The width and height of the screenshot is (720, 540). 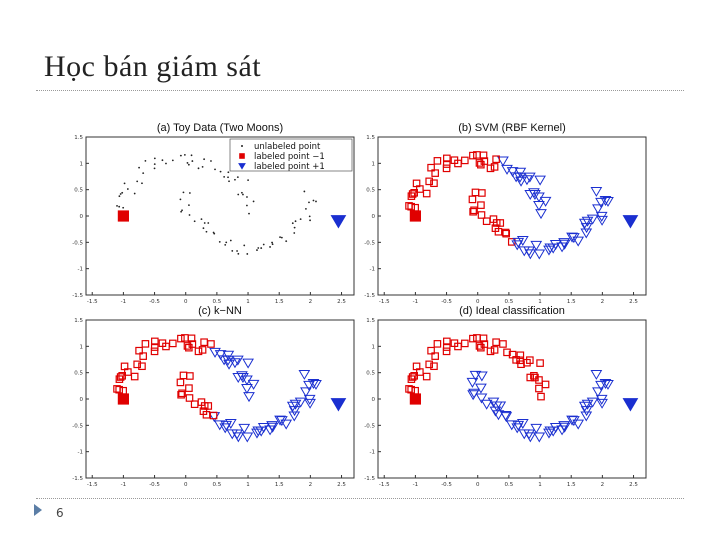 I want to click on y-tick-label: -1, so click(x=372, y=270).